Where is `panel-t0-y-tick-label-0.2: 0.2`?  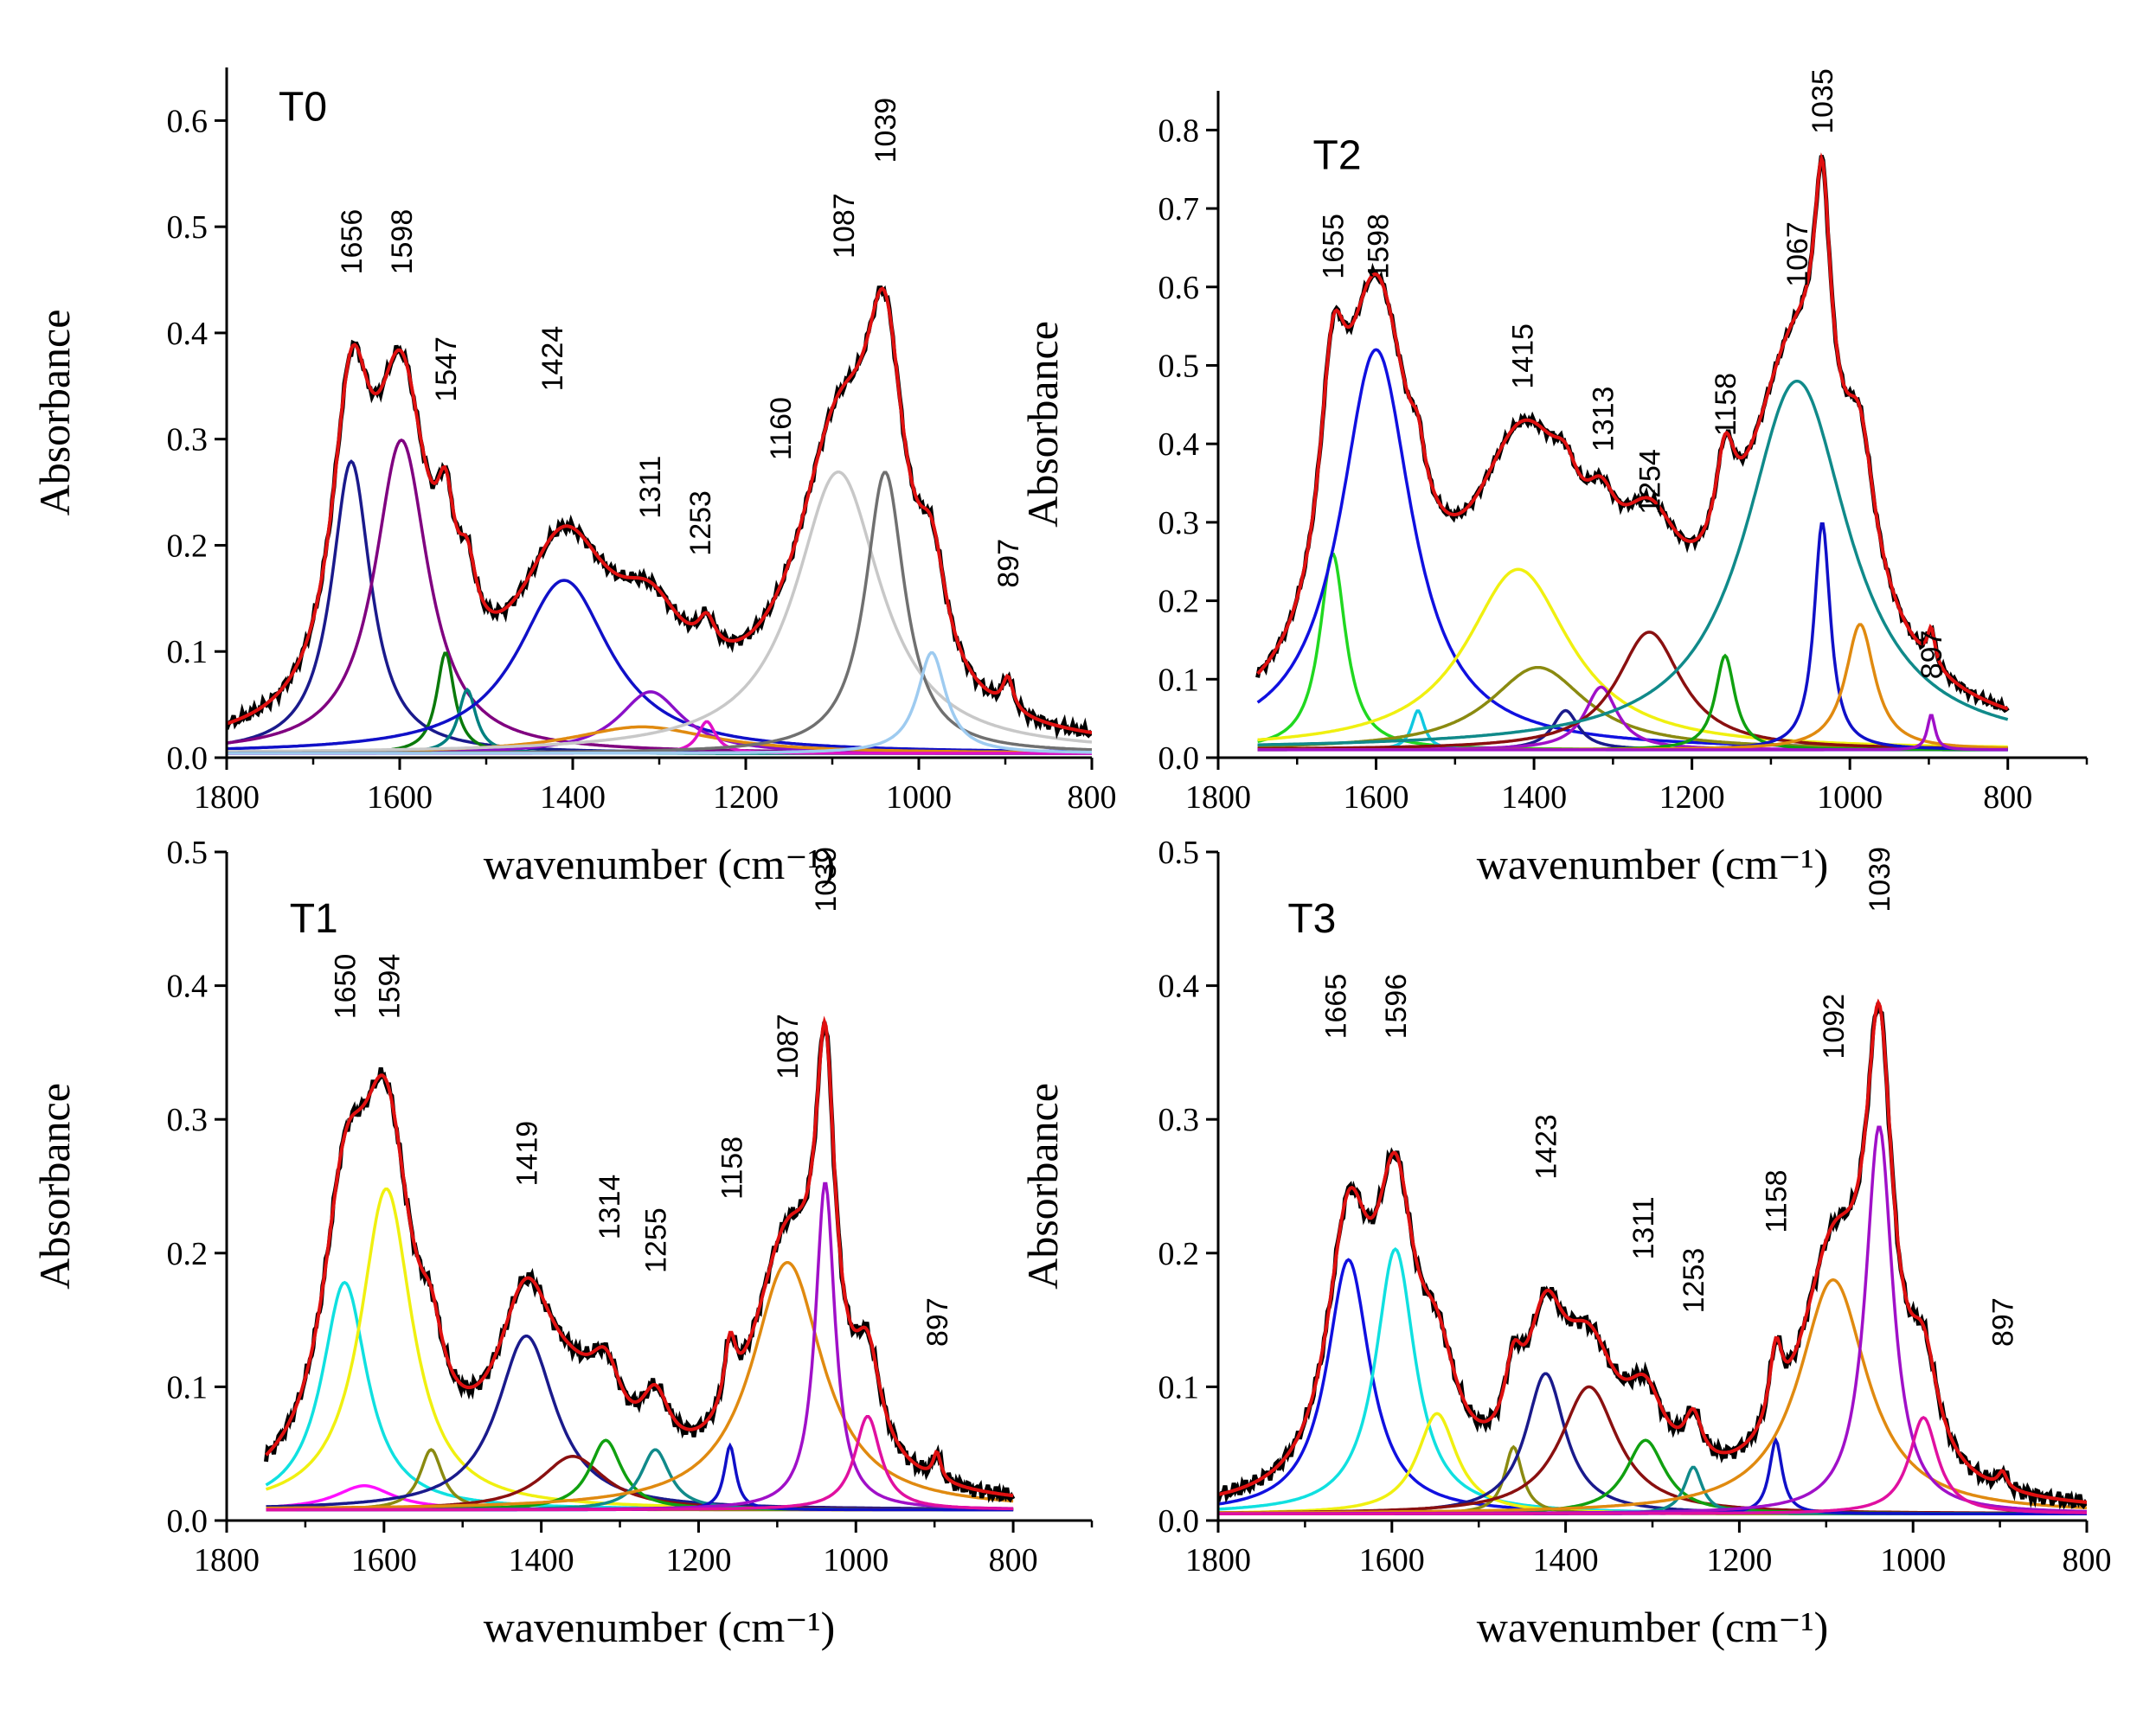
panel-t0-y-tick-label-0.2: 0.2 is located at coordinates (188, 546).